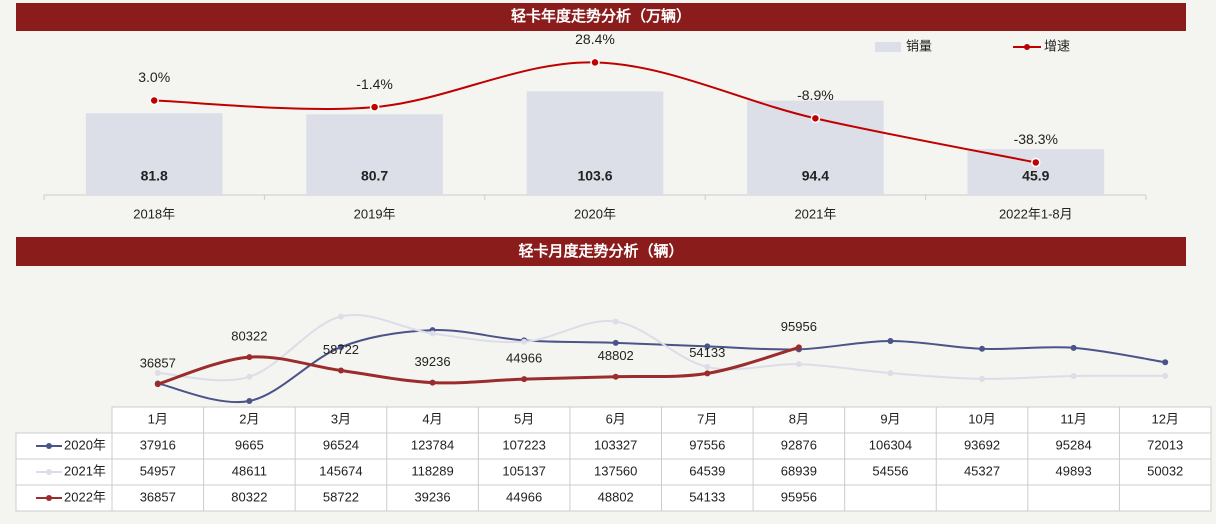 Image resolution: width=1216 pixels, height=524 pixels. Describe the element at coordinates (1035, 176) in the screenshot. I see `data-label: 45.9` at that location.